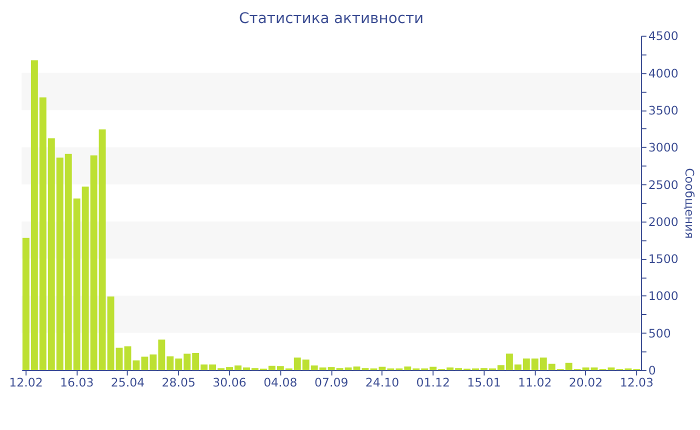  Describe the element at coordinates (26, 382) in the screenshot. I see `x-tick-label: 12.02` at that location.